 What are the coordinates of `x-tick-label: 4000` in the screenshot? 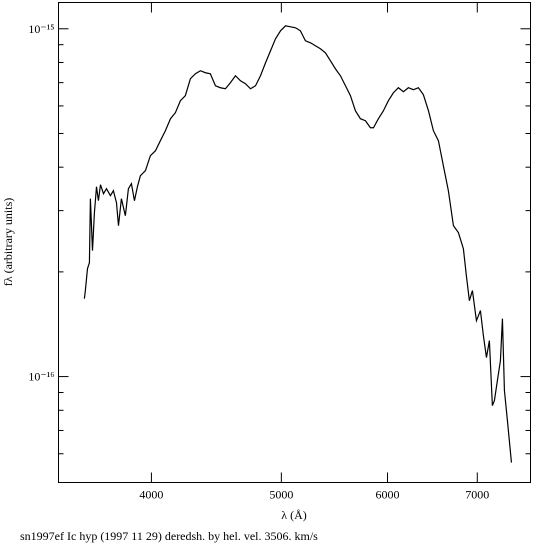 It's located at (151, 495).